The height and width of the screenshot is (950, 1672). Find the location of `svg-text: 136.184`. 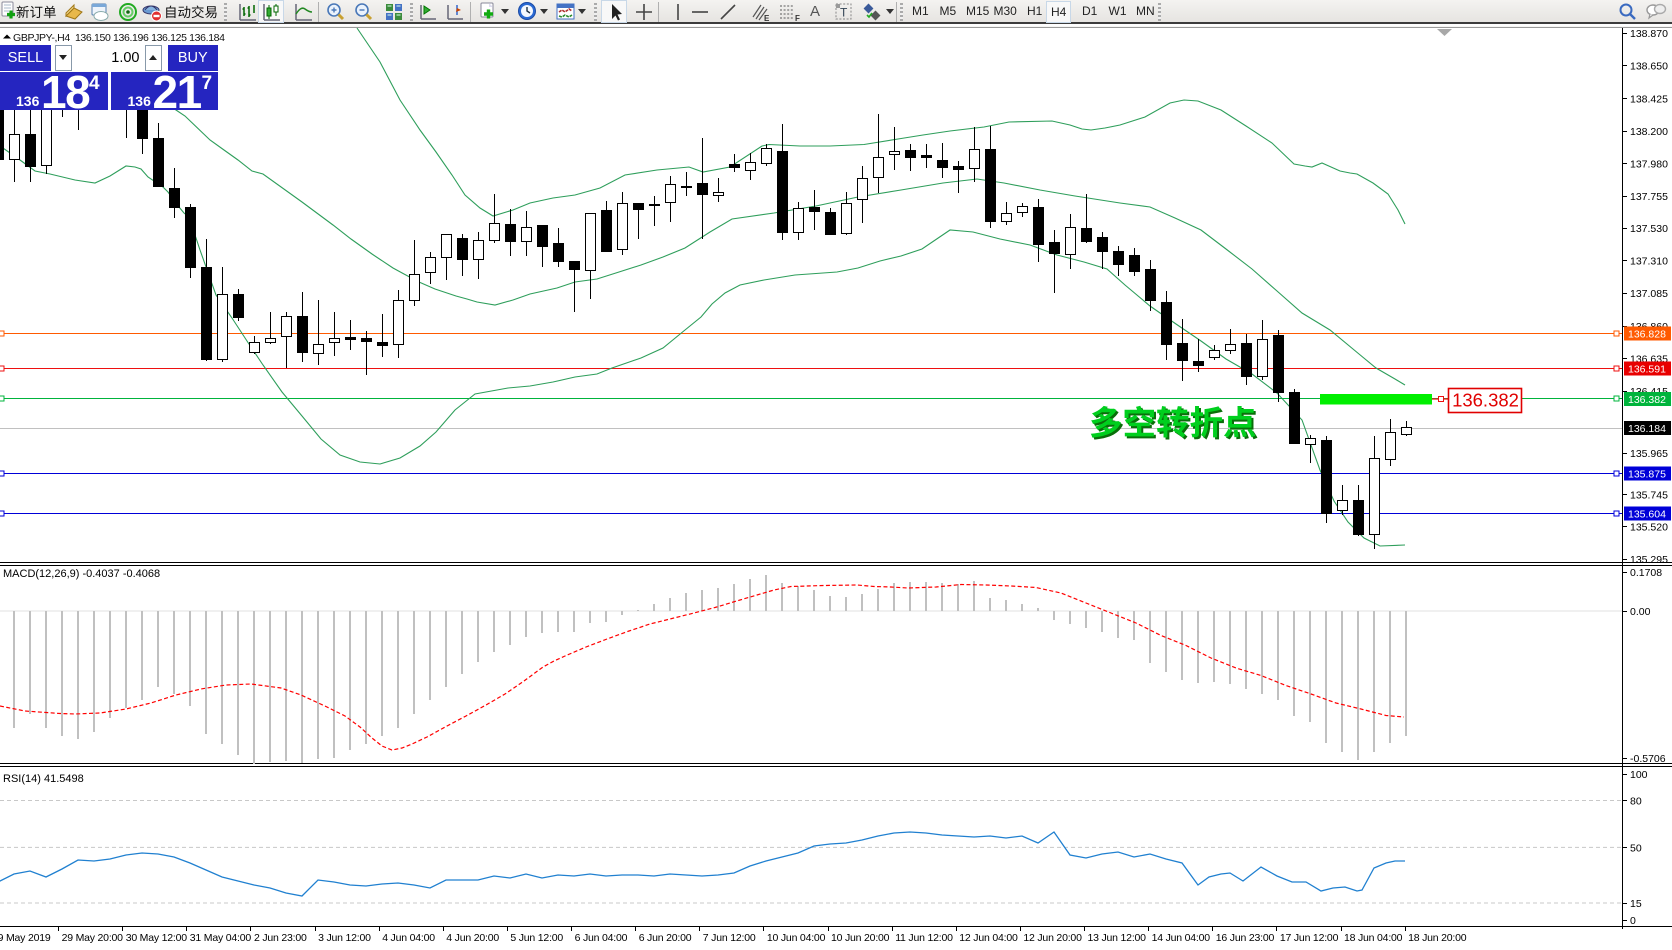

svg-text: 136.184 is located at coordinates (1647, 429).